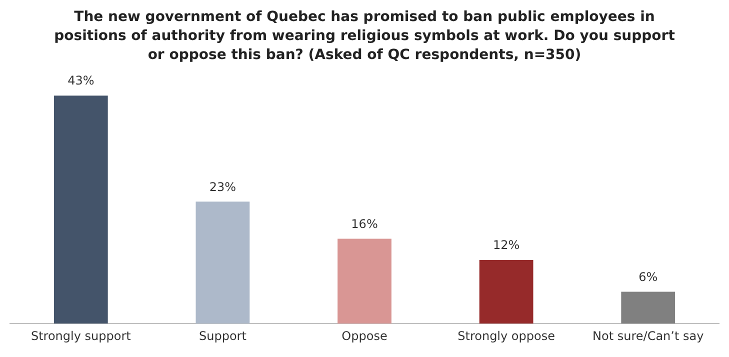 Image resolution: width=729 pixels, height=357 pixels. What do you see at coordinates (506, 335) in the screenshot?
I see `x-tick-label: Strongly oppose` at bounding box center [506, 335].